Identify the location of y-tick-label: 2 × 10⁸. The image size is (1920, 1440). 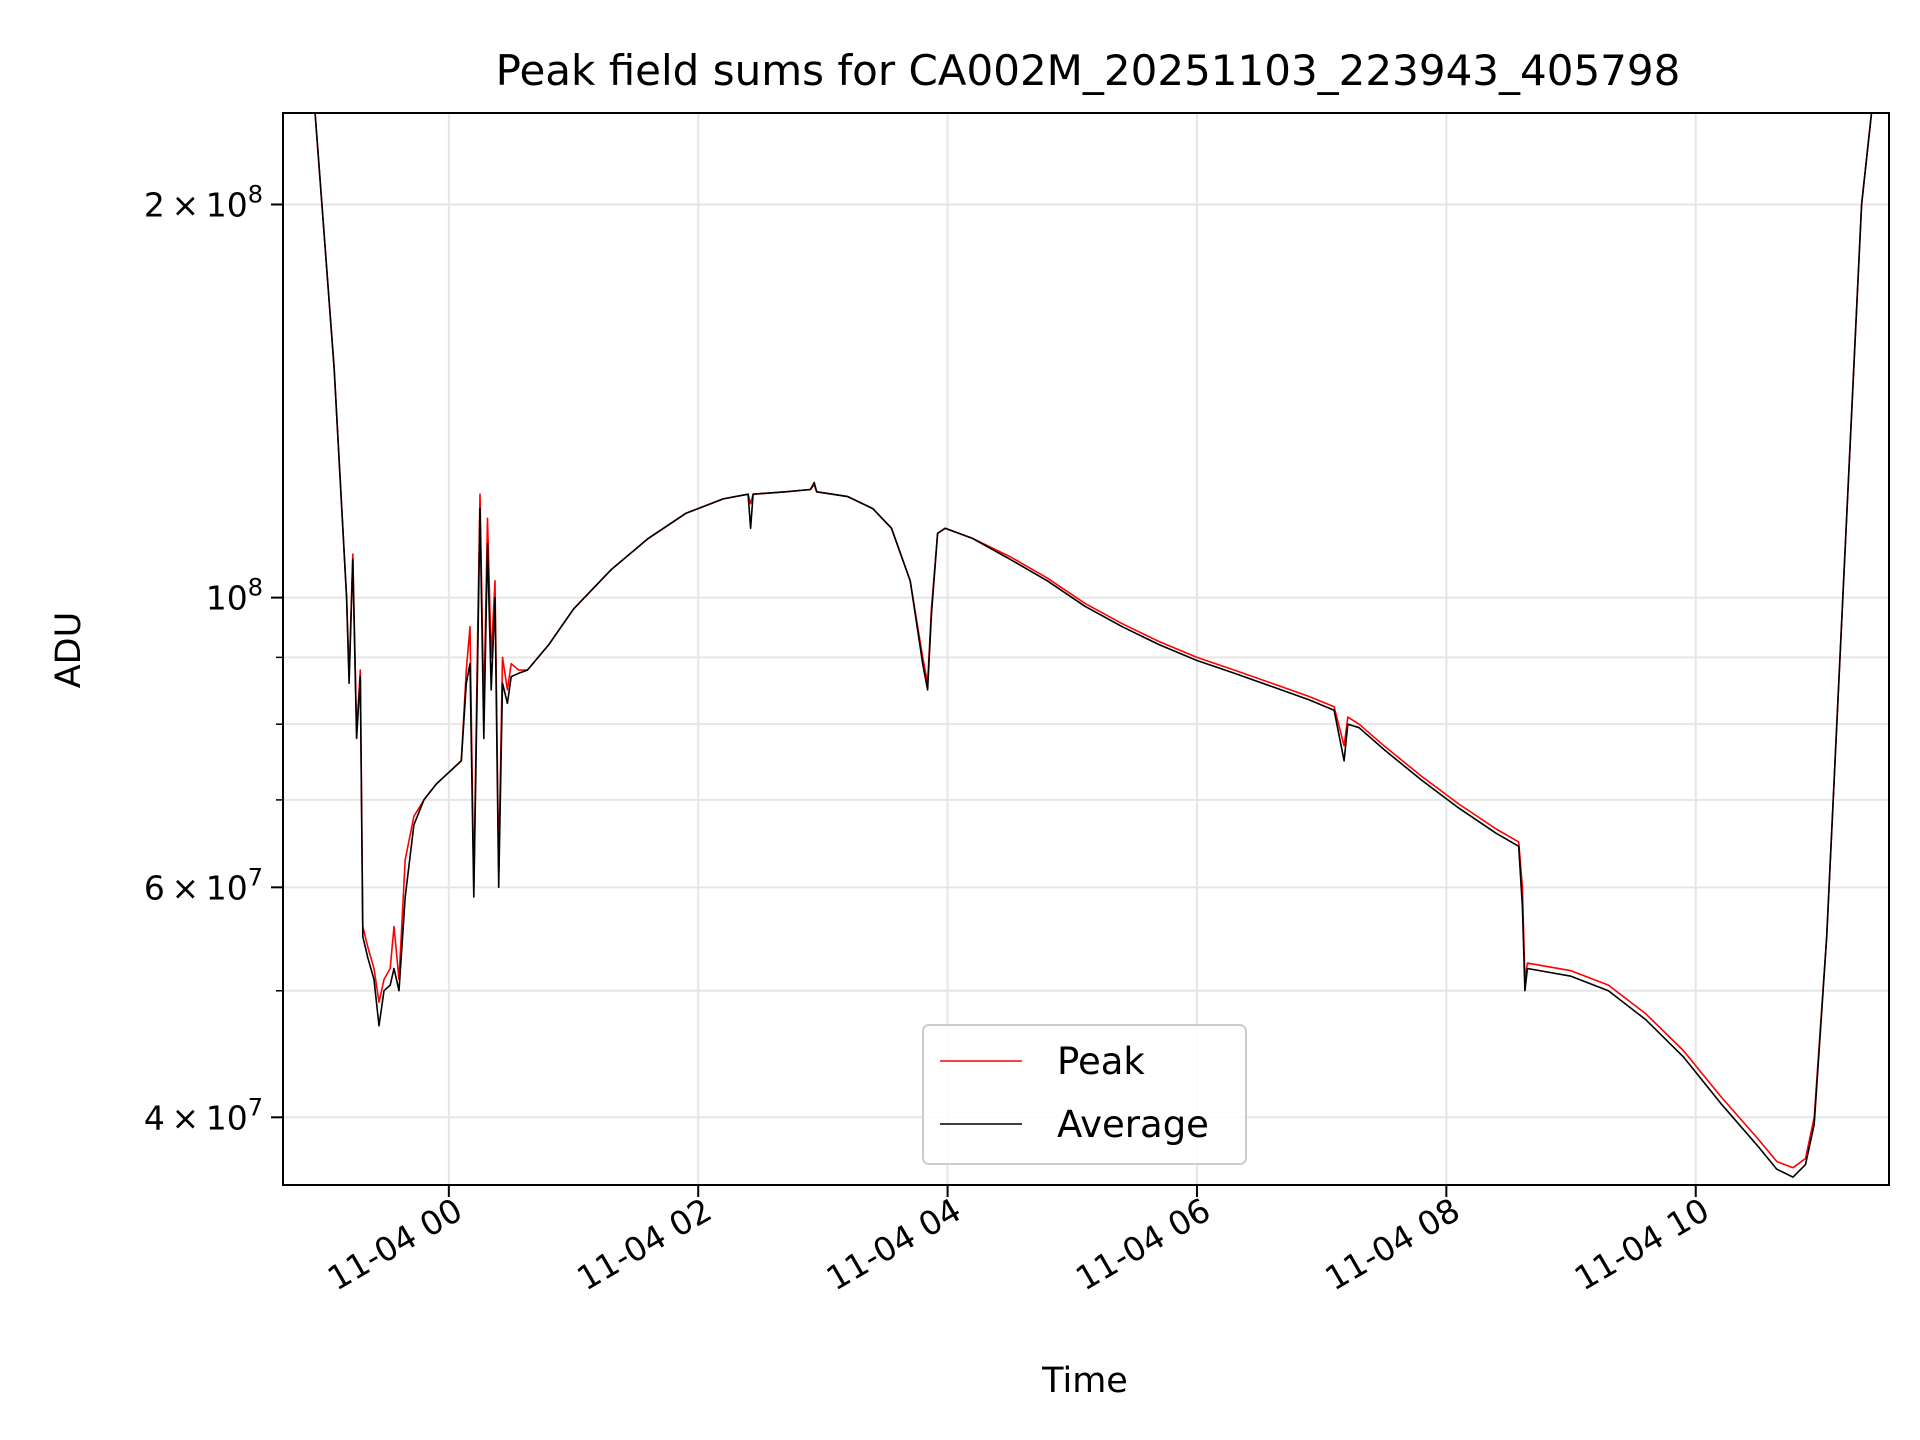
(203, 202).